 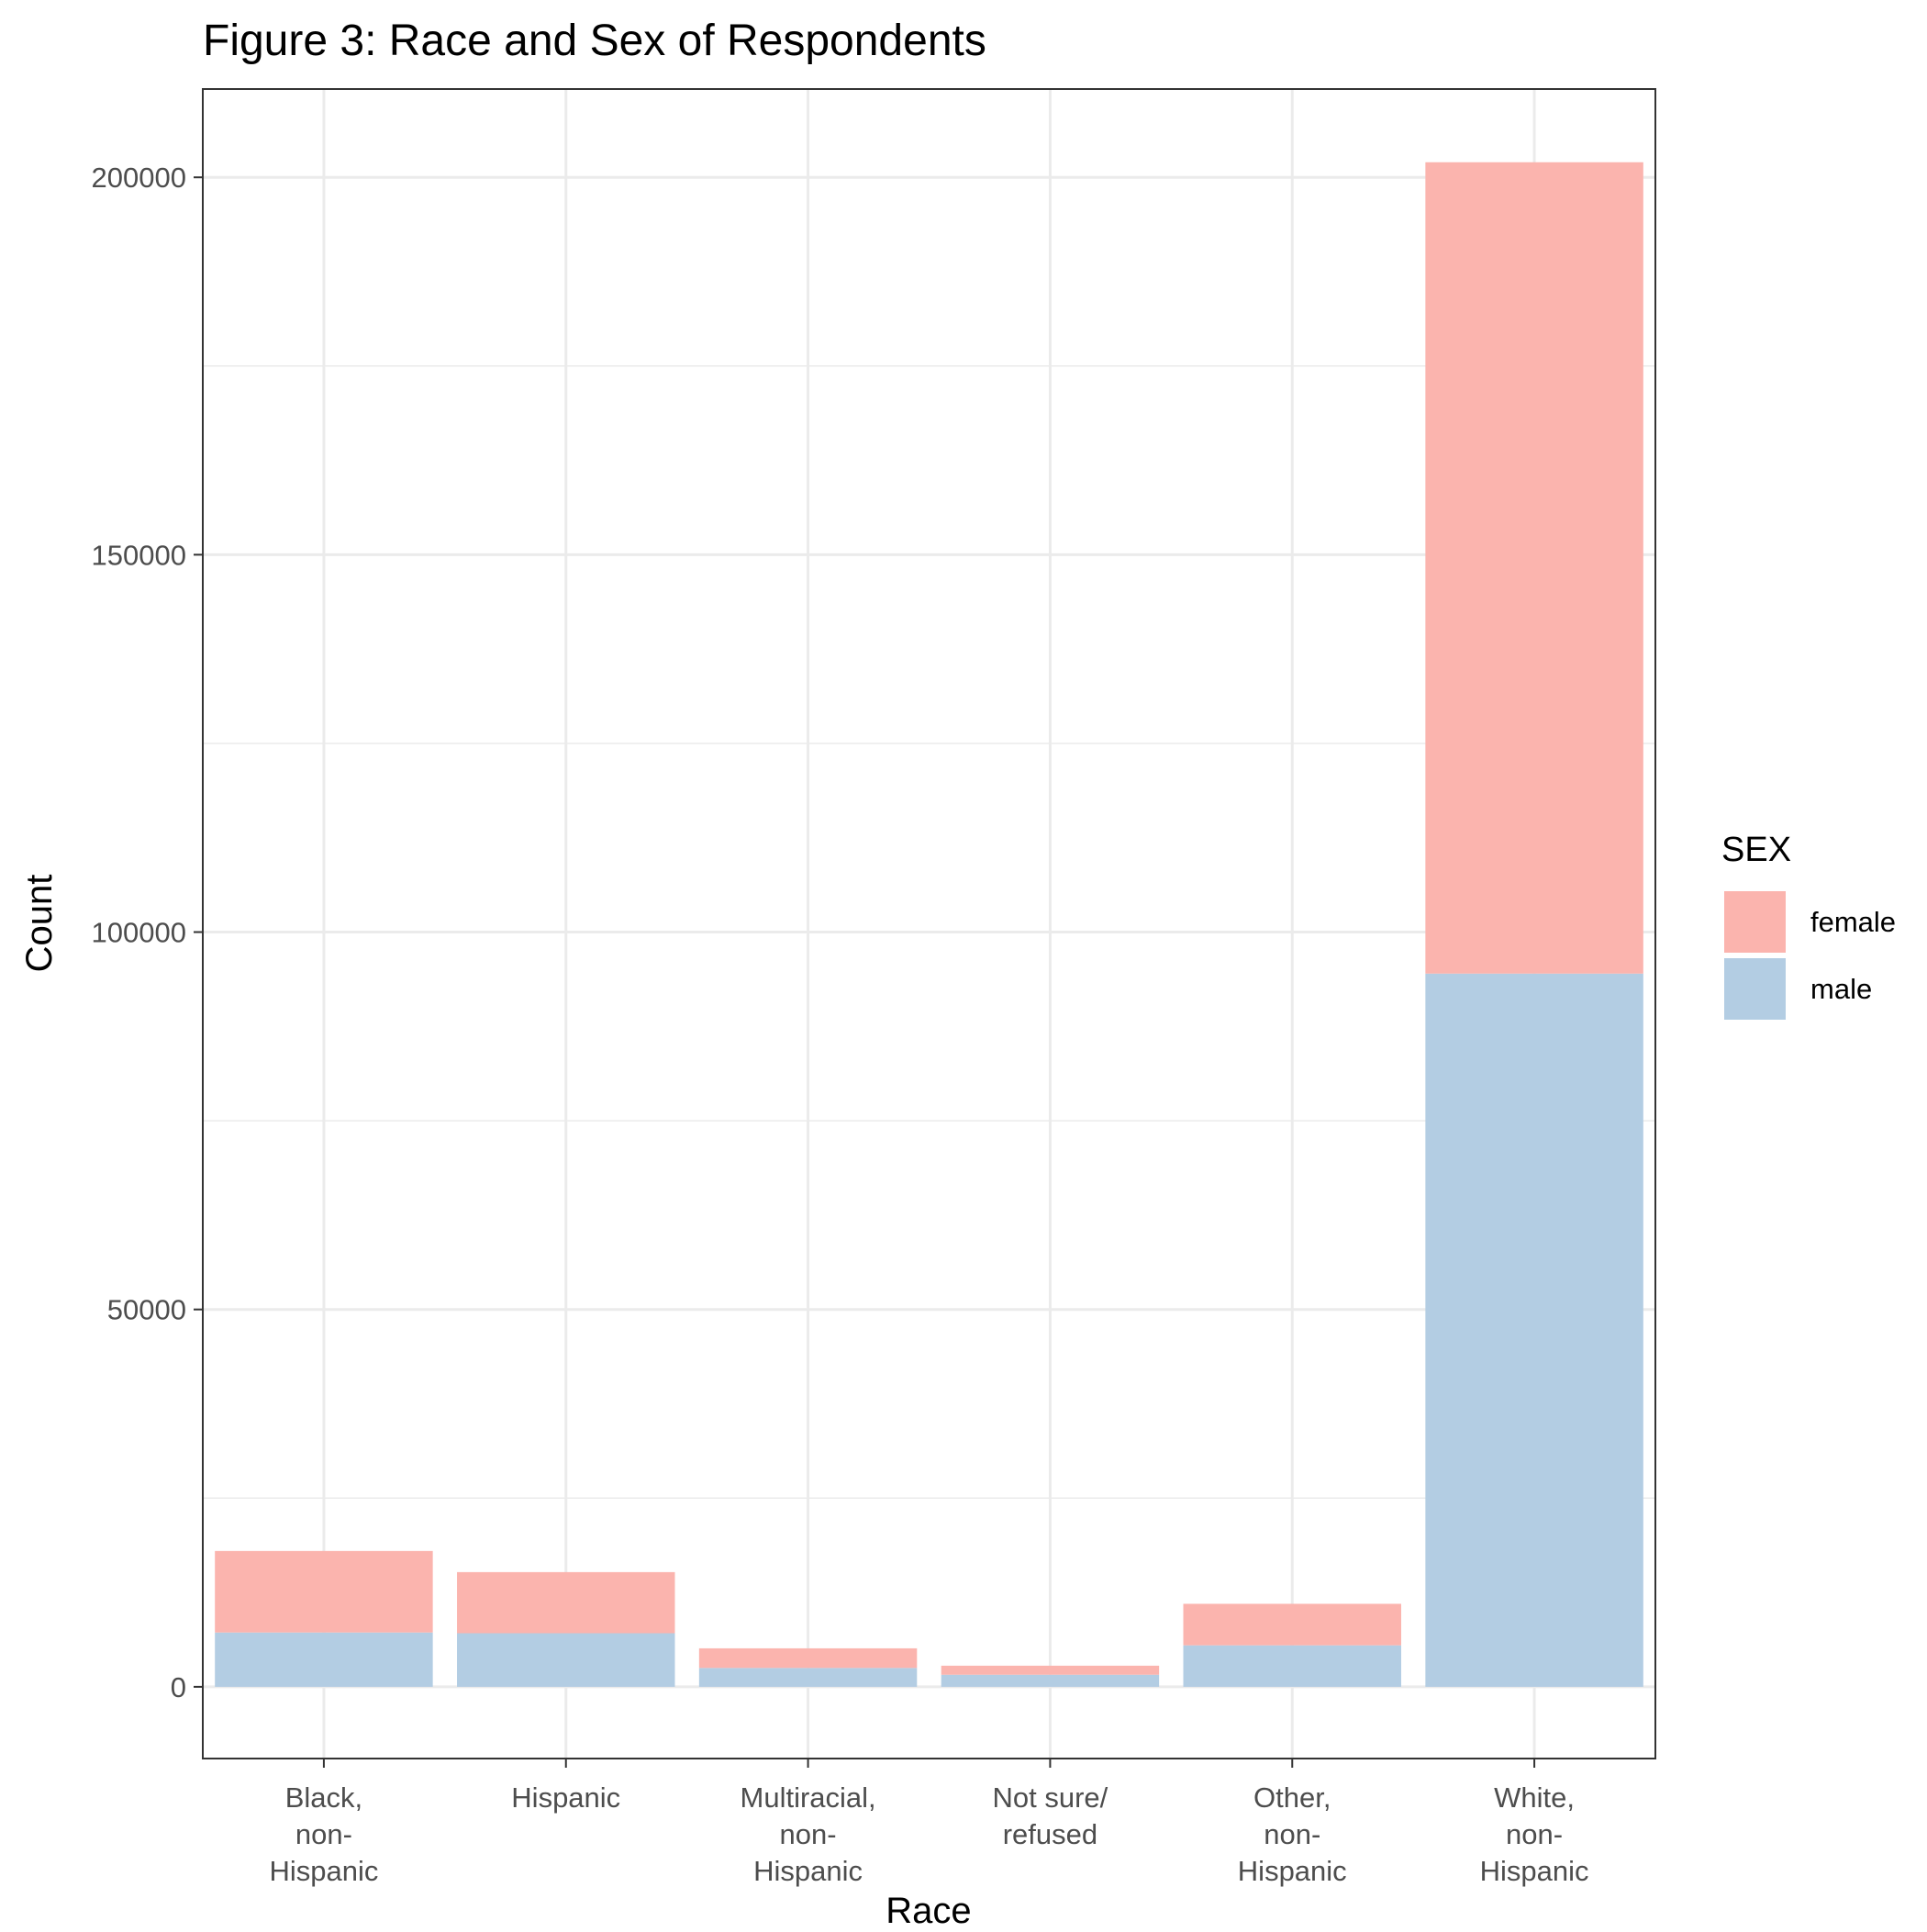 I want to click on x-tick-label: Black,, so click(x=323, y=1797).